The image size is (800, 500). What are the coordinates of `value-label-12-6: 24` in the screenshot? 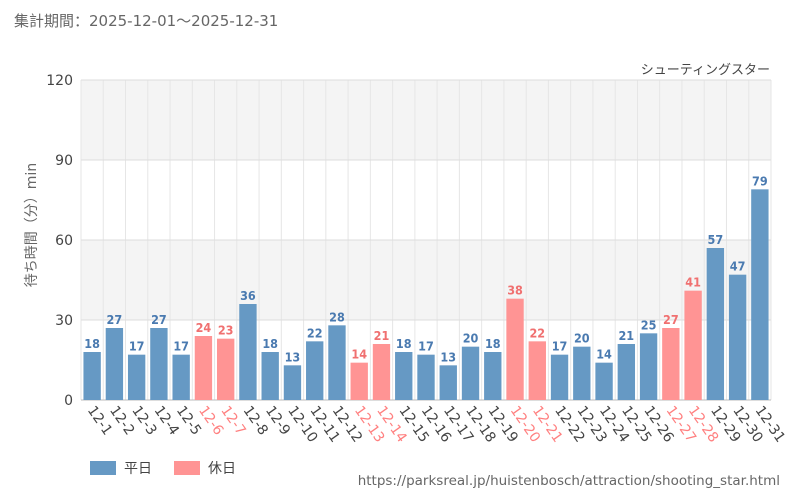 It's located at (204, 327).